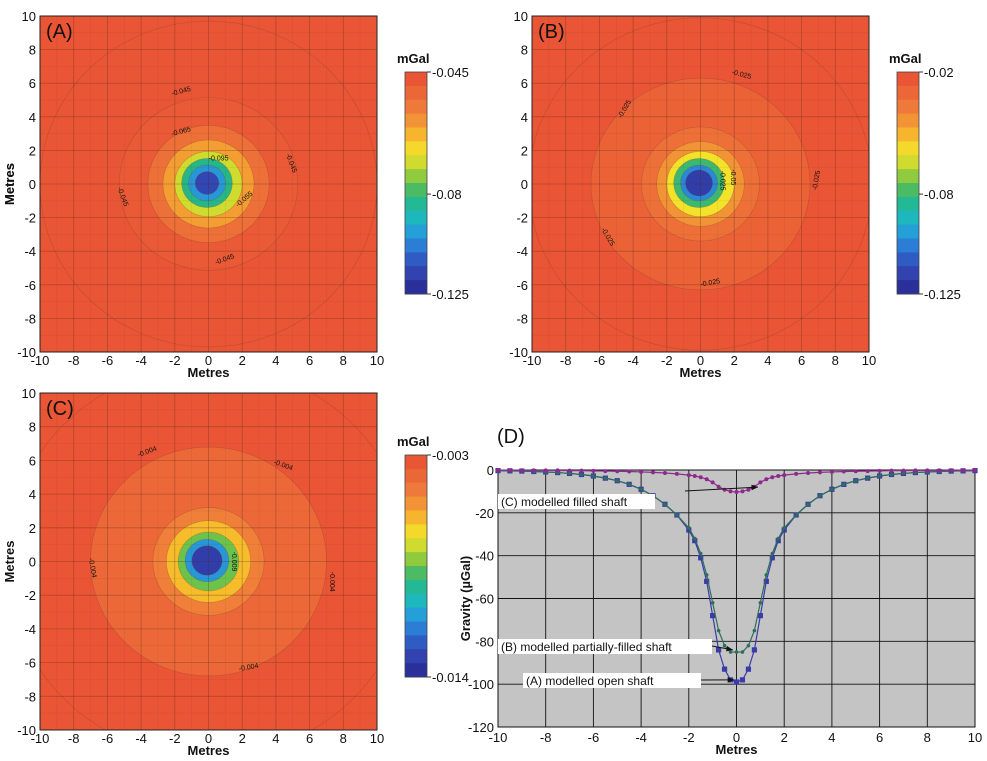  What do you see at coordinates (975, 737) in the screenshot?
I see `x-tick-label: 10` at bounding box center [975, 737].